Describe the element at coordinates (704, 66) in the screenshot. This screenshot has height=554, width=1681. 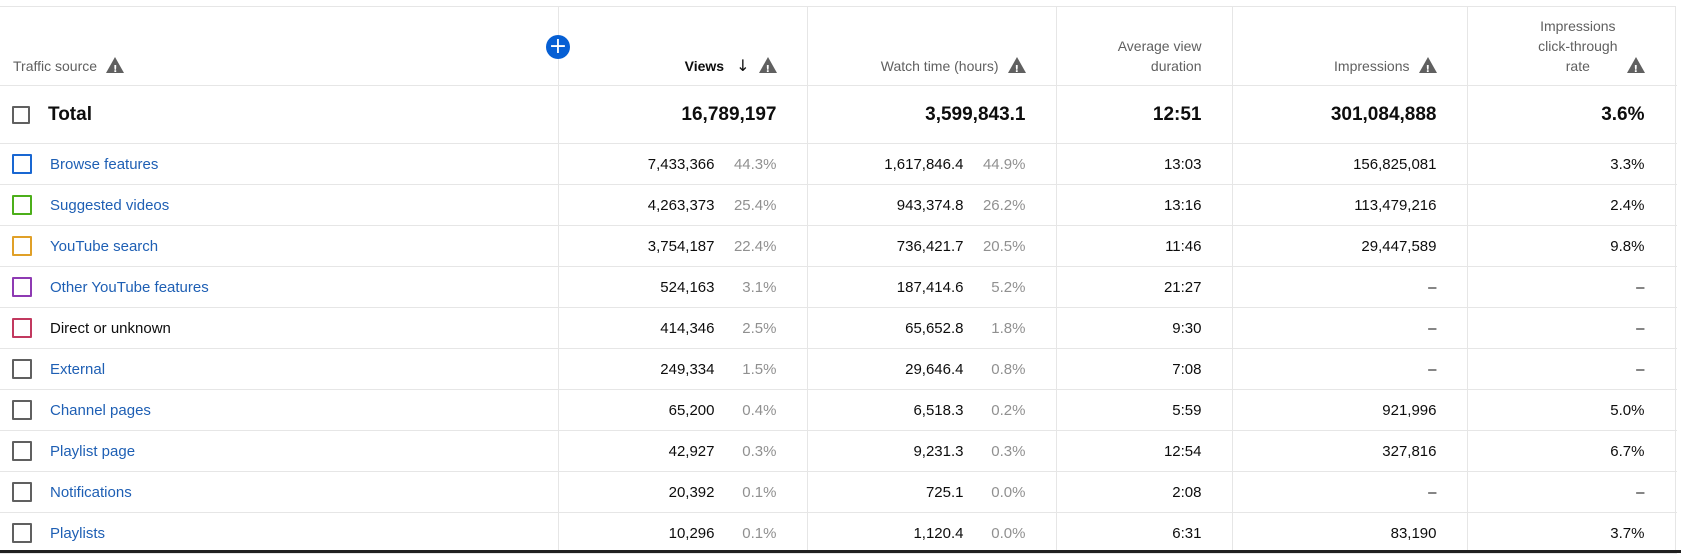
I see `header-views-label: Views` at that location.